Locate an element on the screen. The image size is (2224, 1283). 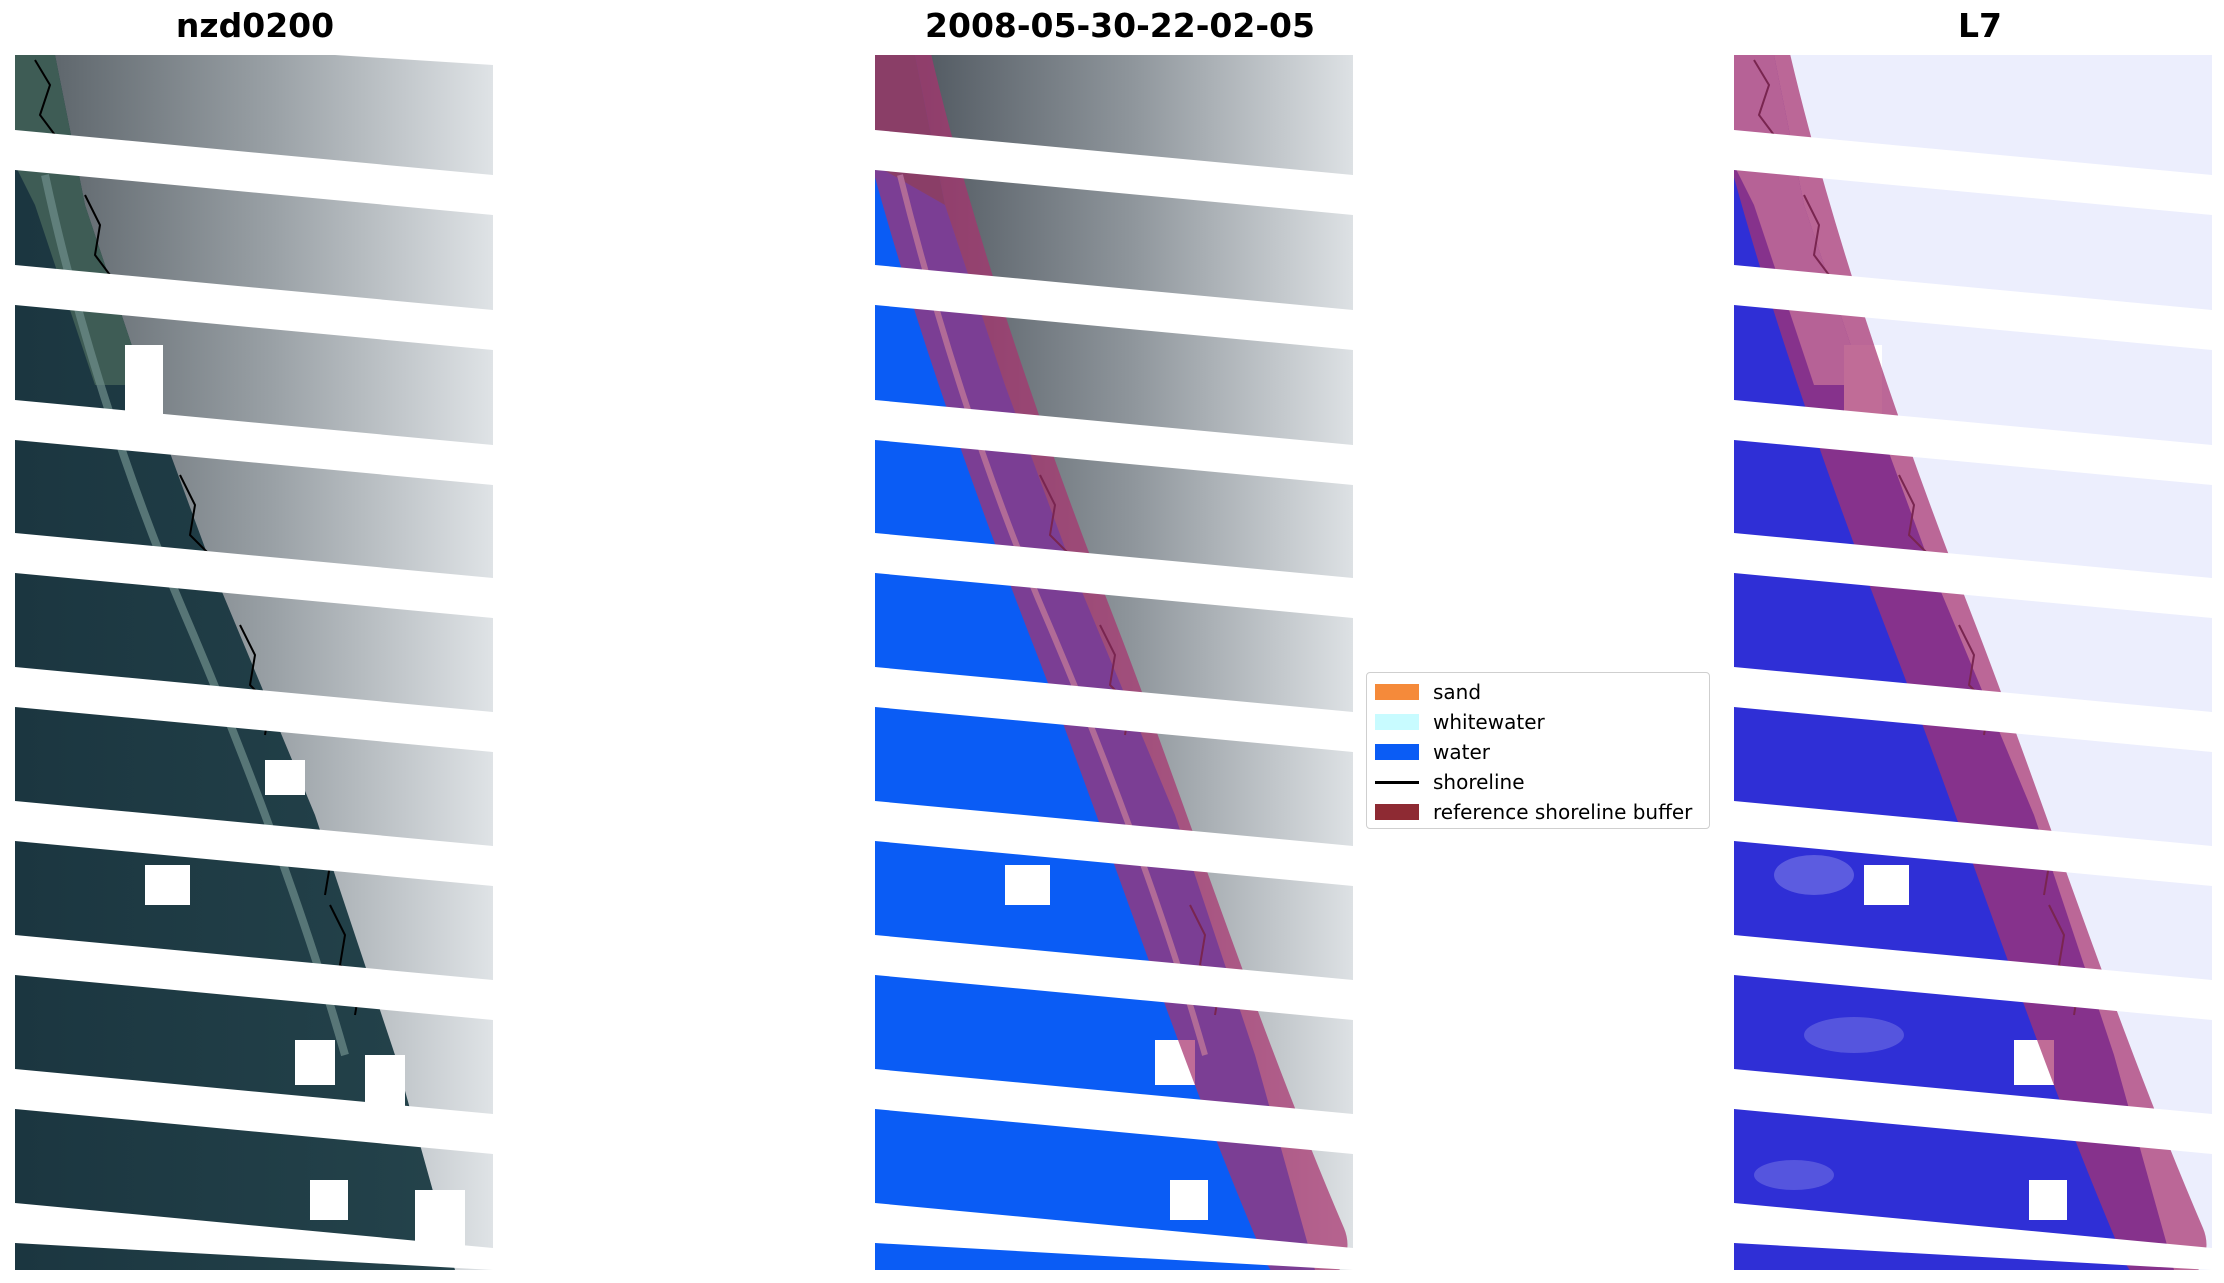
legend-label: reference shoreline buffer is located at coordinates (1563, 812).